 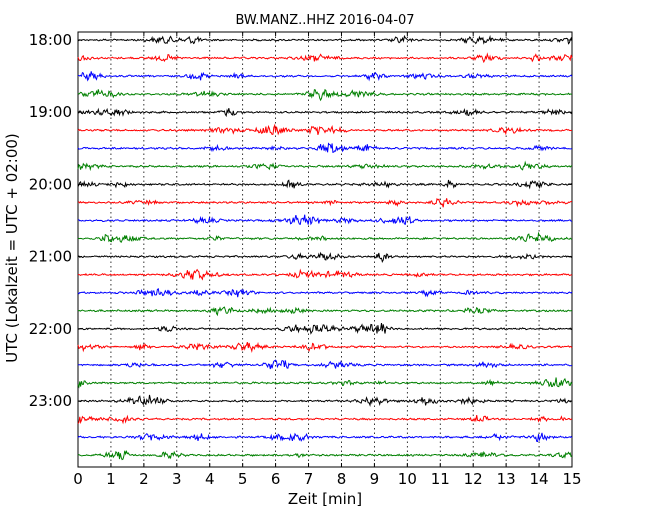 What do you see at coordinates (375, 479) in the screenshot?
I see `x-tick-label: 9` at bounding box center [375, 479].